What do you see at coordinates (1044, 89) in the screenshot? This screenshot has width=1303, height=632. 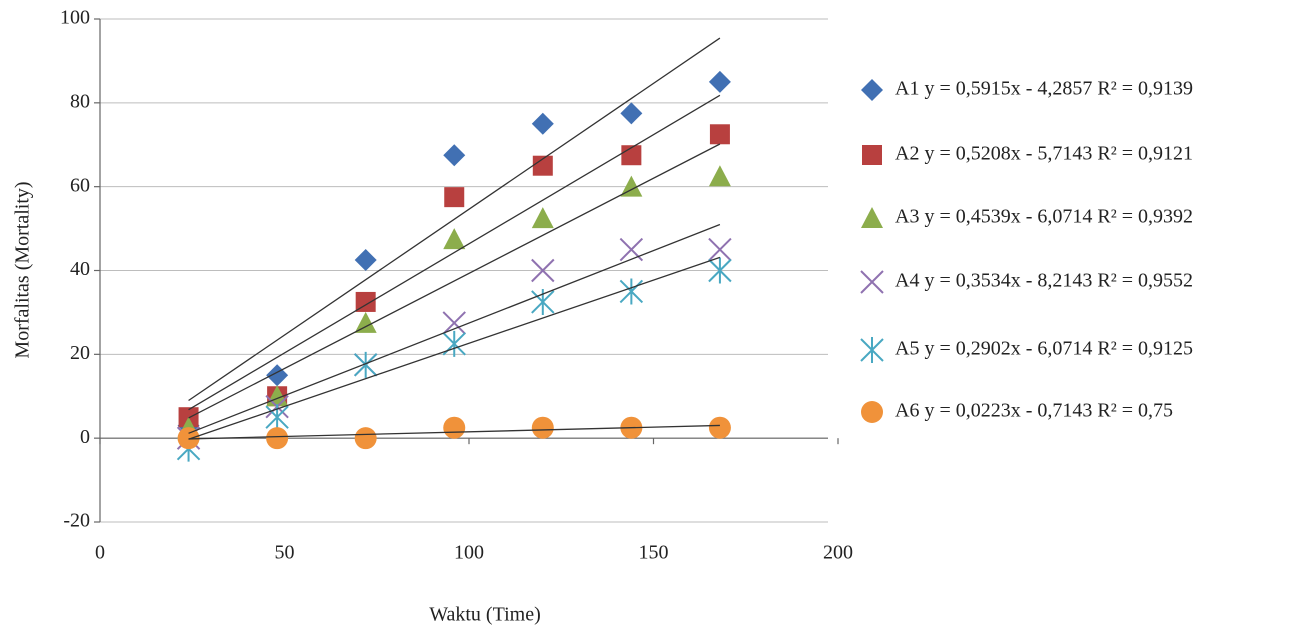 I see `legend-label: A1 y = 0,5915x - 4,2857 R² = 0,9139` at bounding box center [1044, 89].